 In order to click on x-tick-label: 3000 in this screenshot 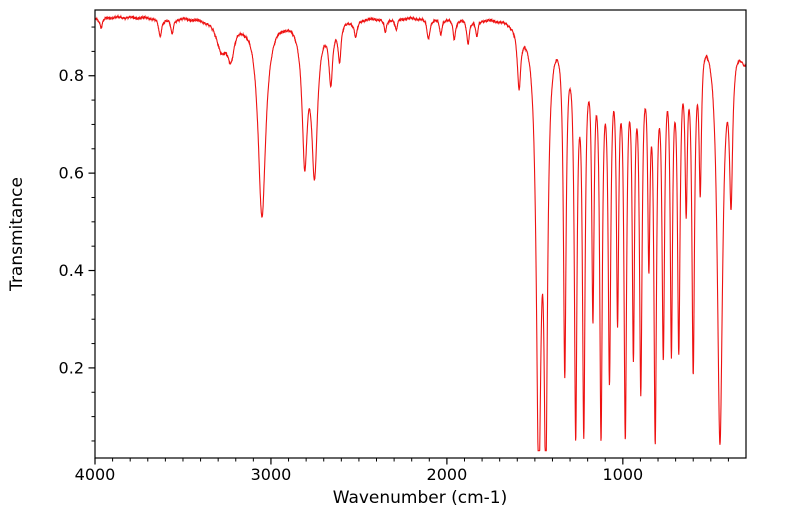, I will do `click(271, 474)`.